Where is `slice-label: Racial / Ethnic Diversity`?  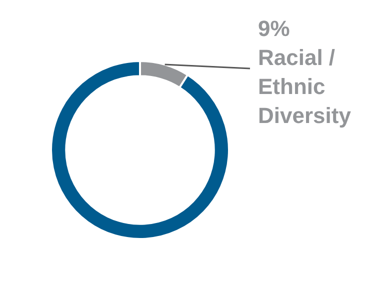 slice-label: Racial / Ethnic Diversity is located at coordinates (305, 86).